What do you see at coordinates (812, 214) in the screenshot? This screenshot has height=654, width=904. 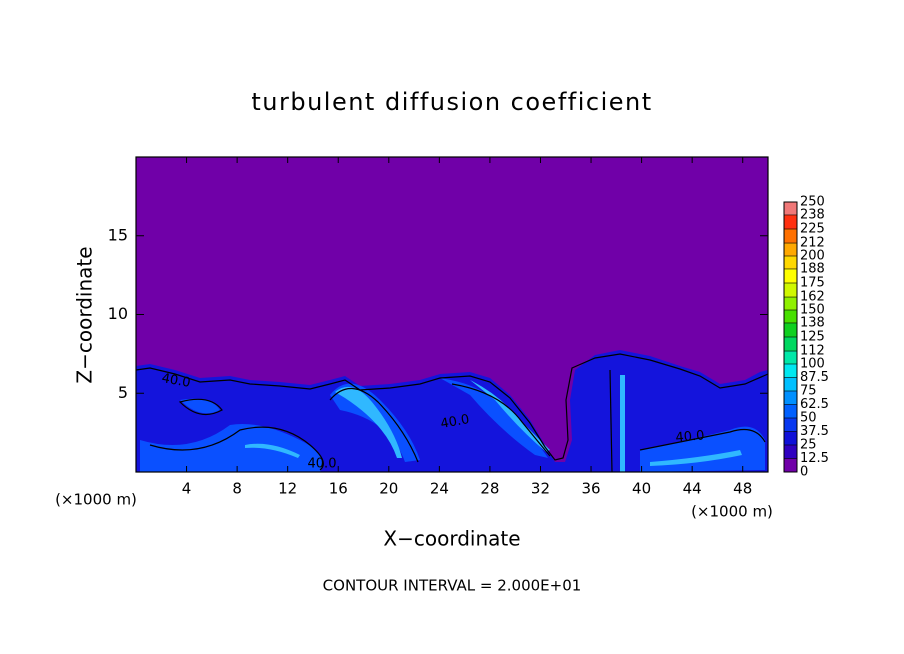 I see `colorbar-label: 238` at bounding box center [812, 214].